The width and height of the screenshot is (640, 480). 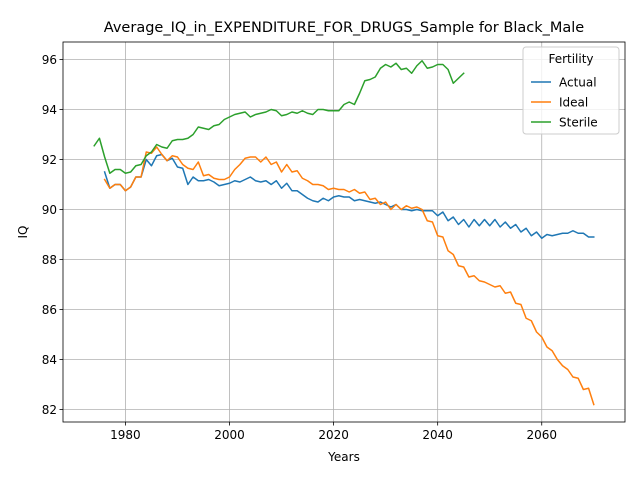 I want to click on x-axis: 1980 2000 2020 2040 2060, so click(x=333, y=432).